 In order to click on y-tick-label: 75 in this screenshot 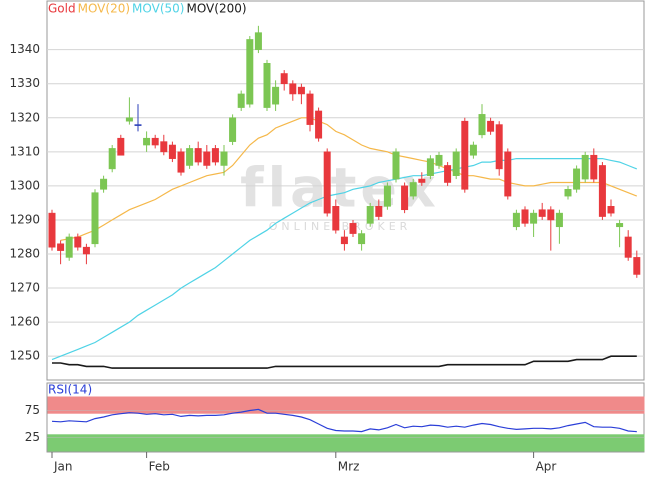, I will do `click(32, 410)`.